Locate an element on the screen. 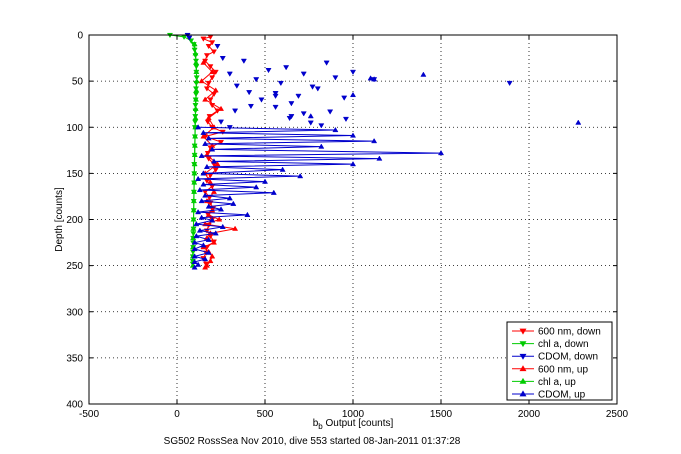 Image resolution: width=681 pixels, height=454 pixels. x-axis-label-subscript: b is located at coordinates (320, 426).